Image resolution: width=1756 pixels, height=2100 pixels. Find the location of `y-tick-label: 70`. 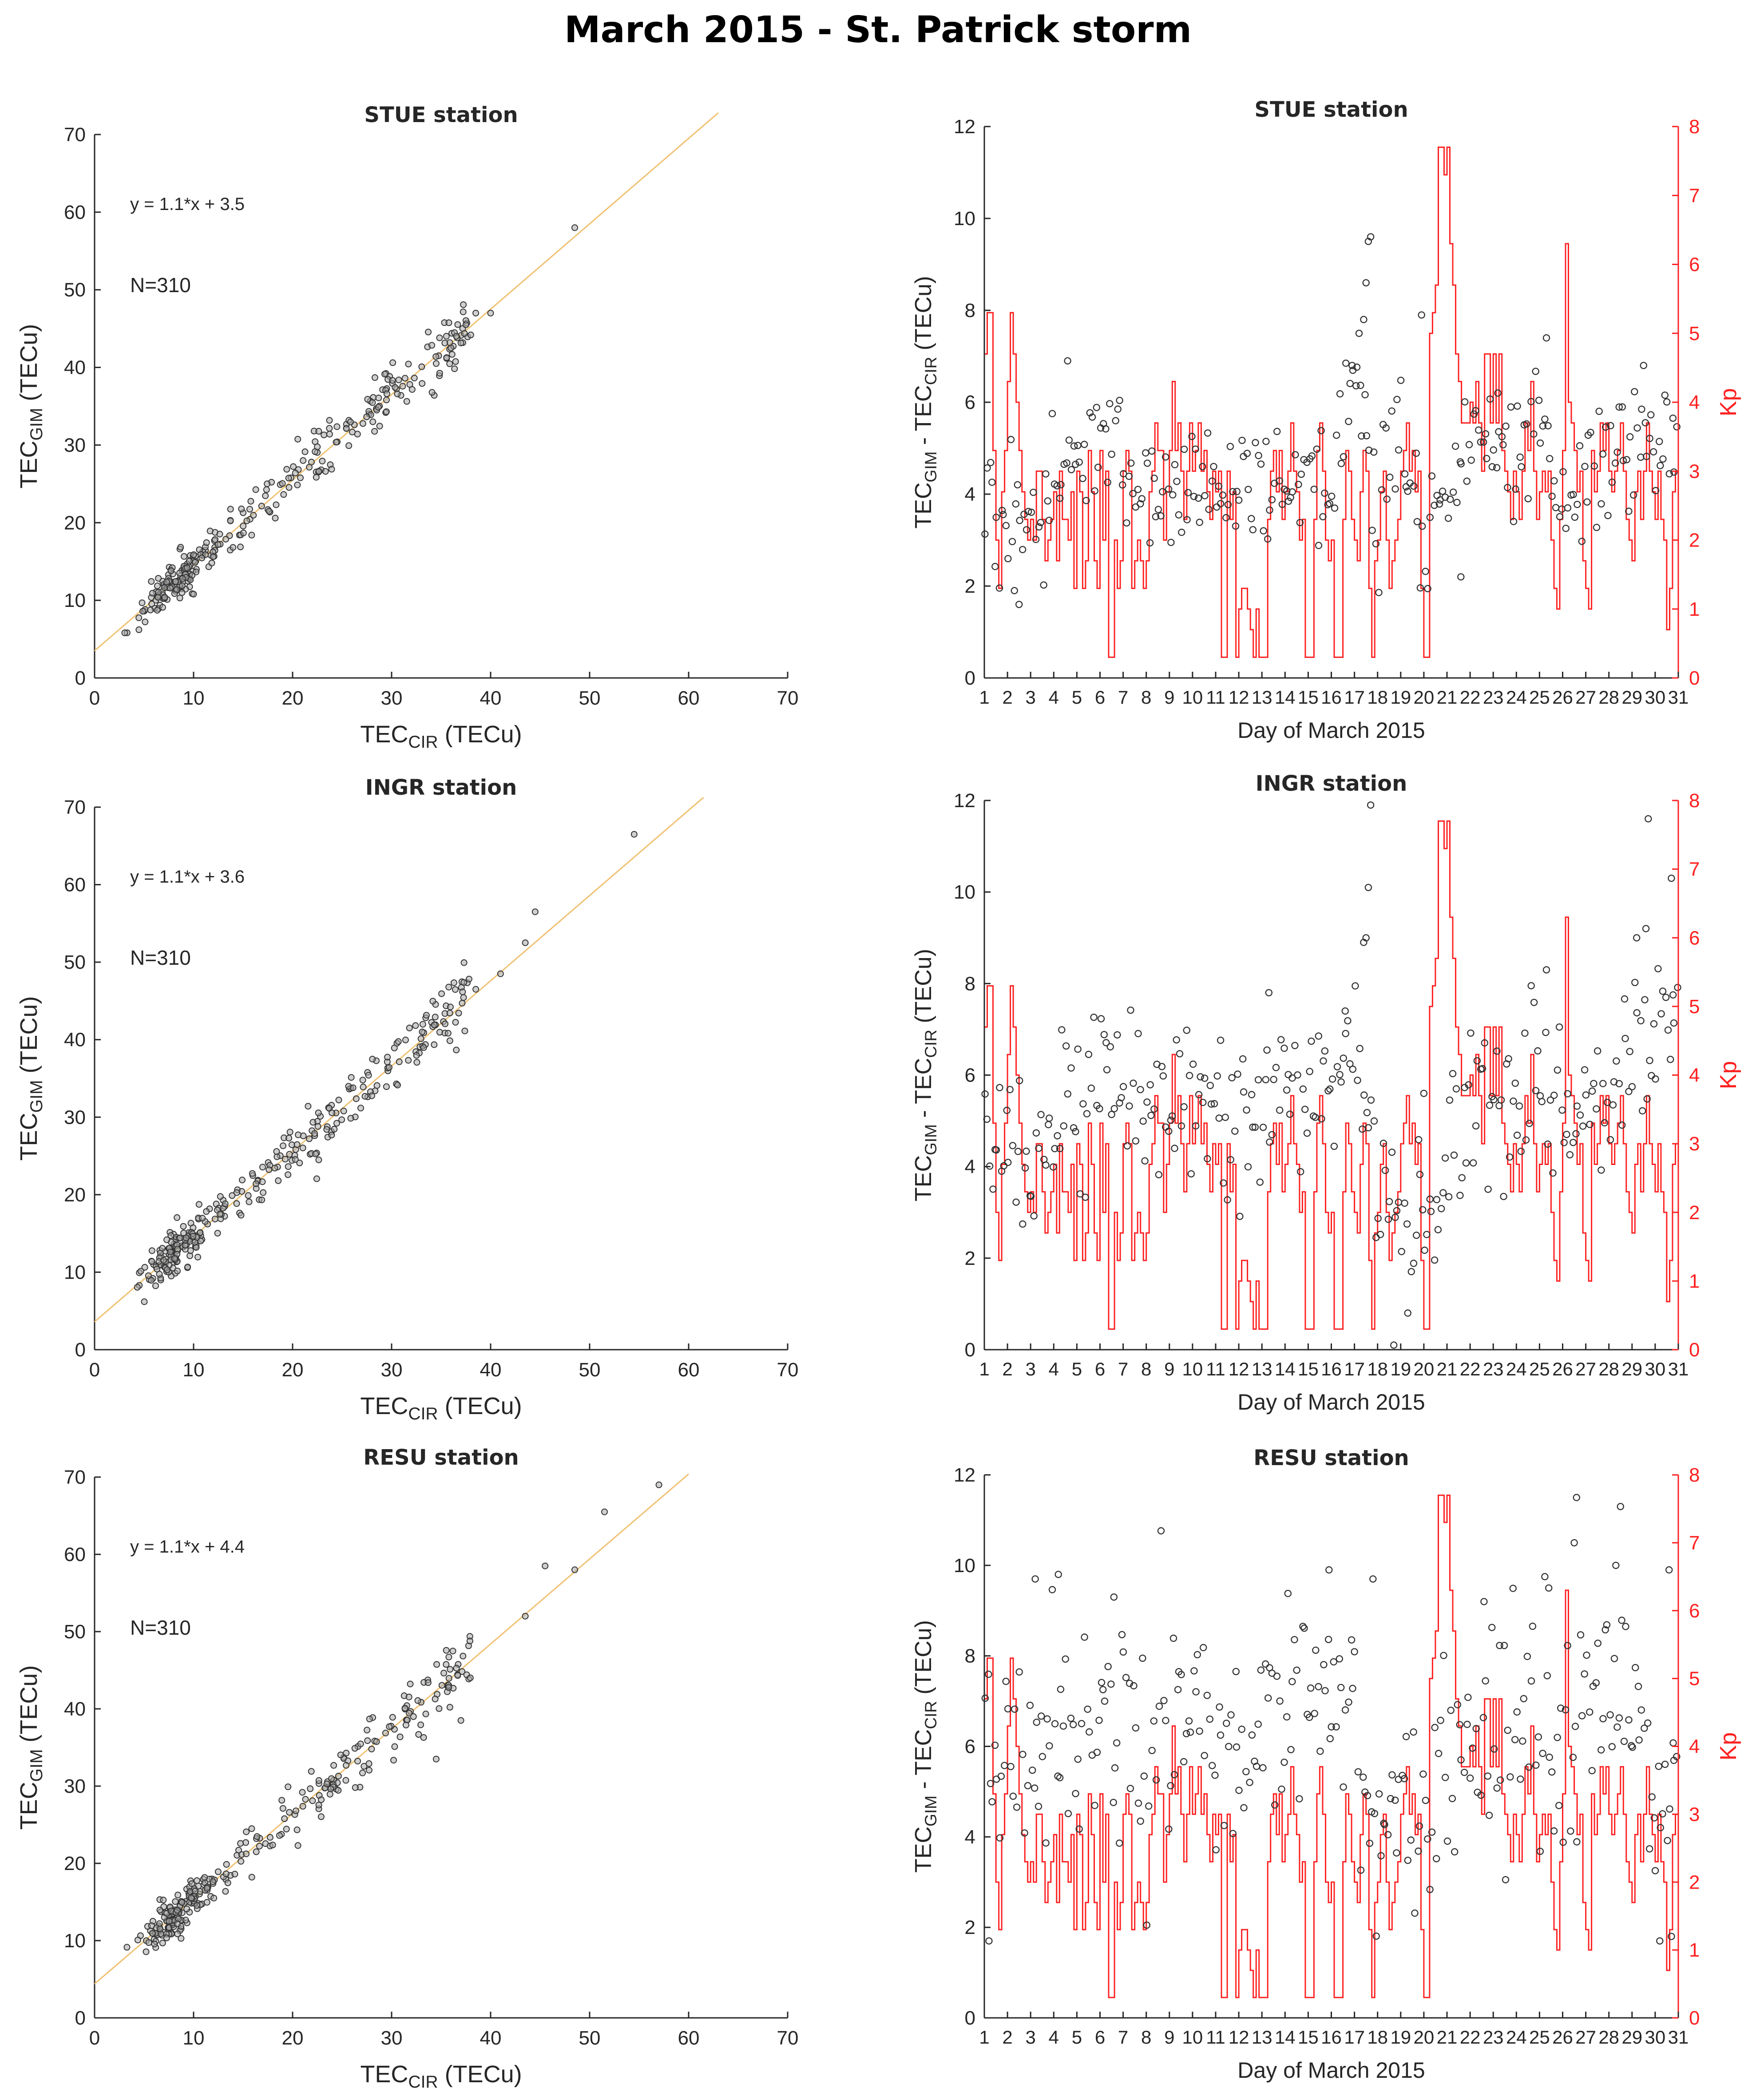

y-tick-label: 70 is located at coordinates (75, 135).